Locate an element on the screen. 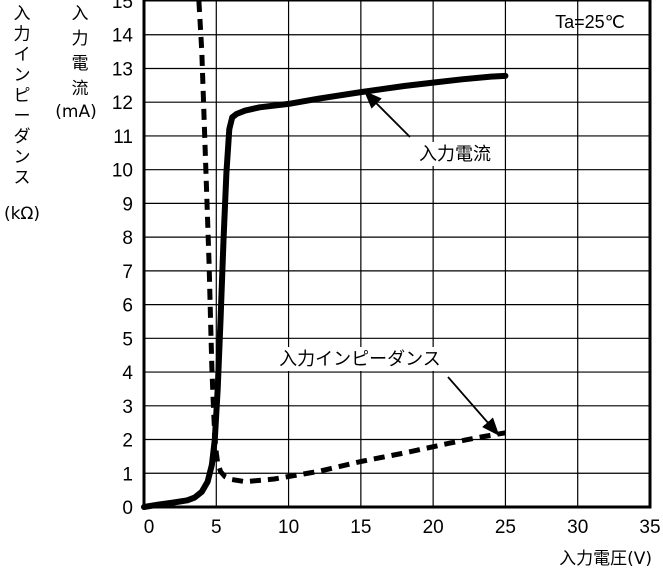 The image size is (663, 571). annotation-label: 入力インピーダンス is located at coordinates (360, 359).